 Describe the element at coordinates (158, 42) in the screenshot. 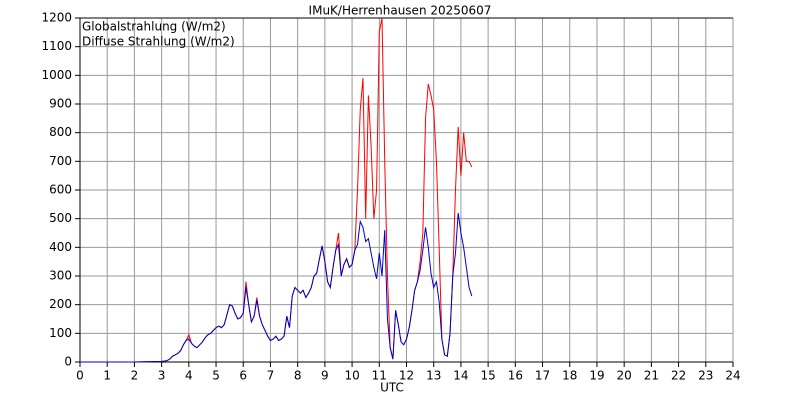

I see `legend-entry: Diffuse Strahlung (W/m2)` at that location.